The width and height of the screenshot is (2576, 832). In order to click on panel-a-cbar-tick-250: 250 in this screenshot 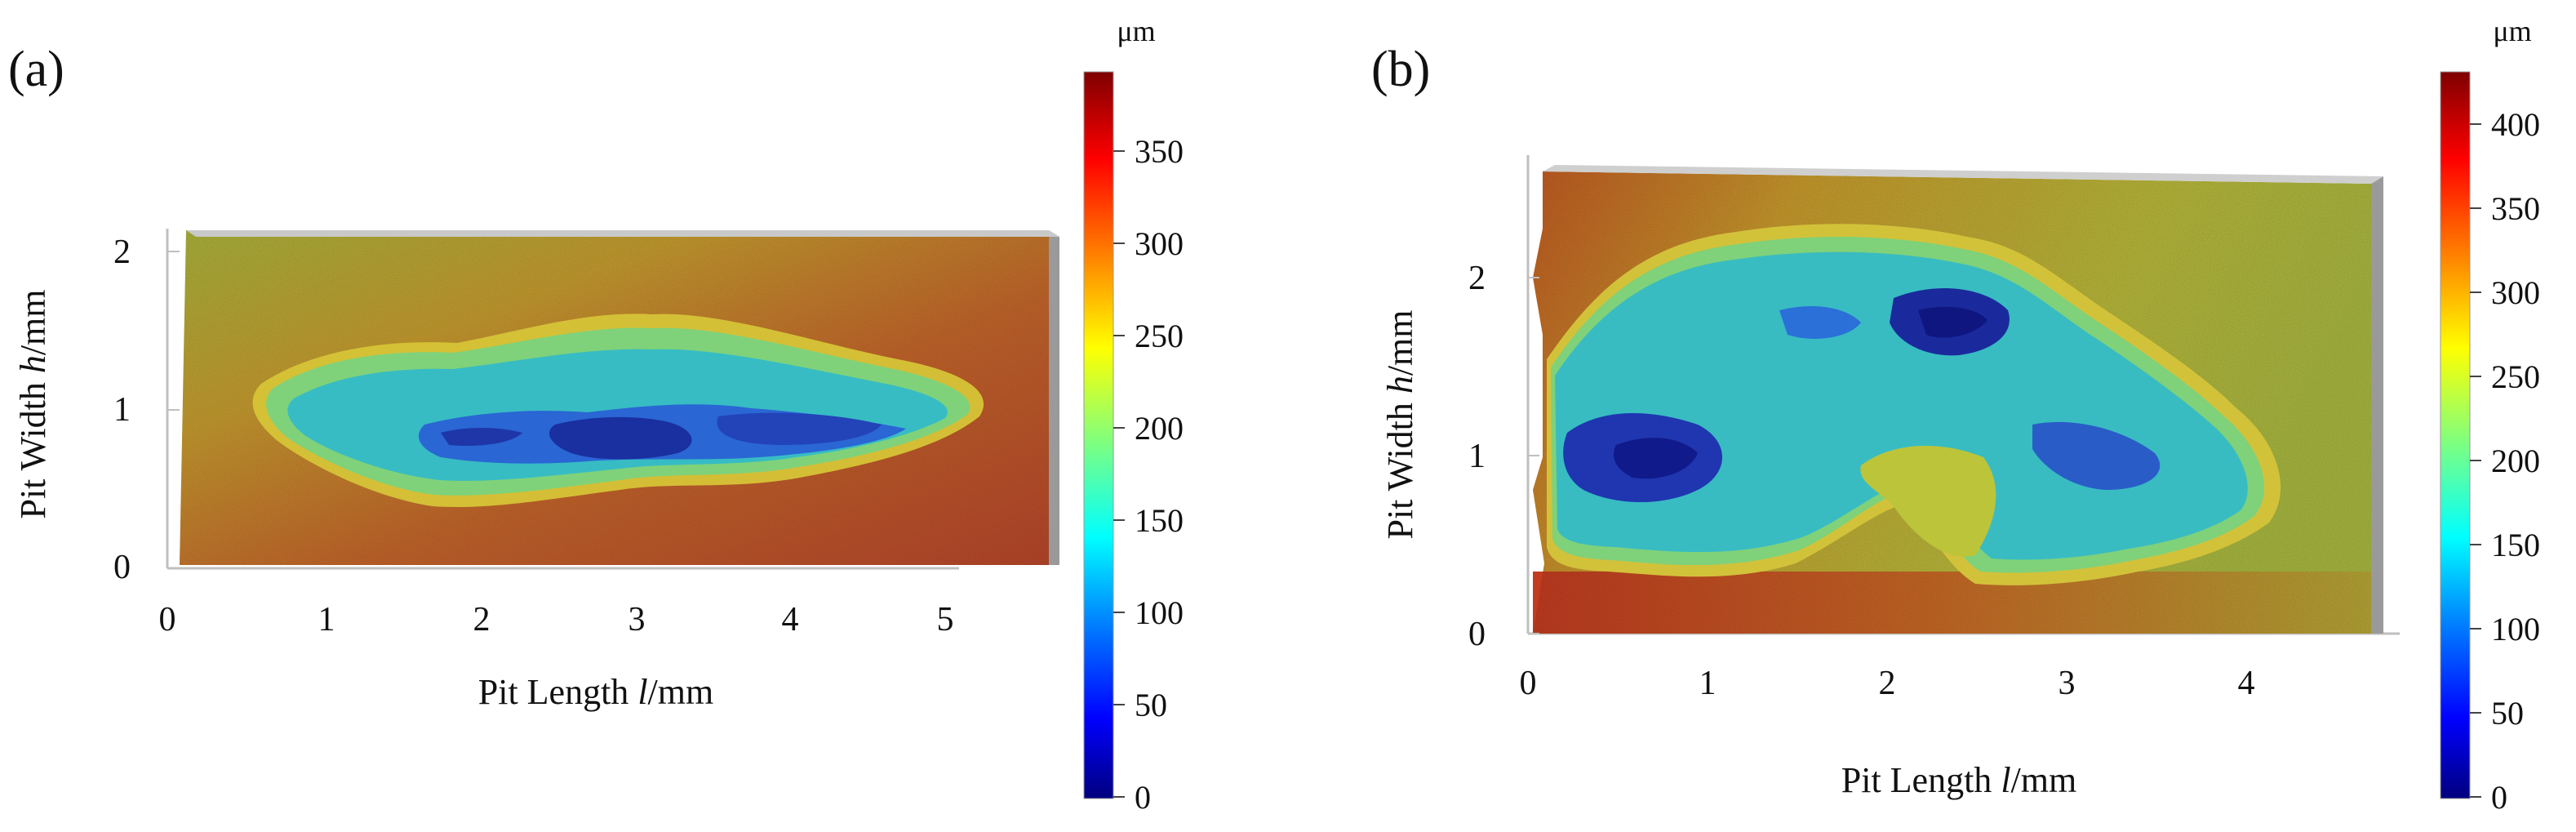, I will do `click(1159, 336)`.